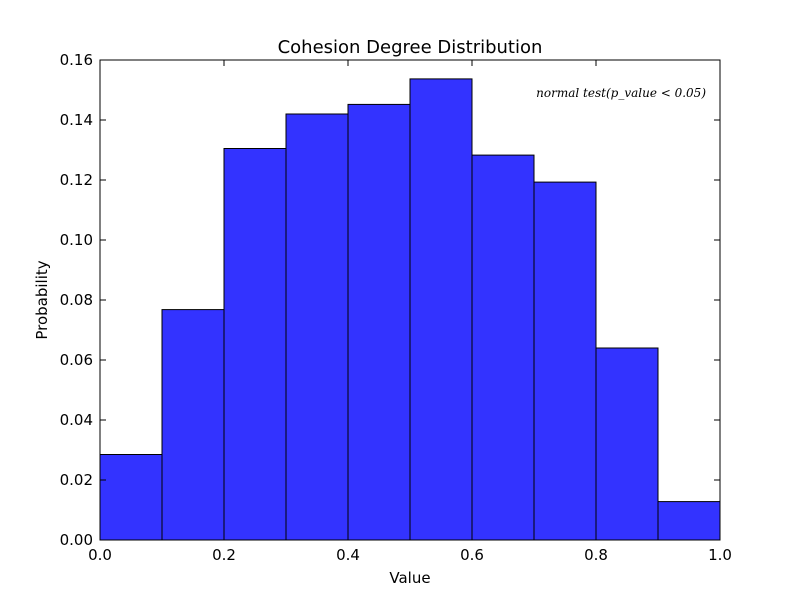 This screenshot has height=600, width=800. I want to click on y-tick-label: 0.04, so click(76, 420).